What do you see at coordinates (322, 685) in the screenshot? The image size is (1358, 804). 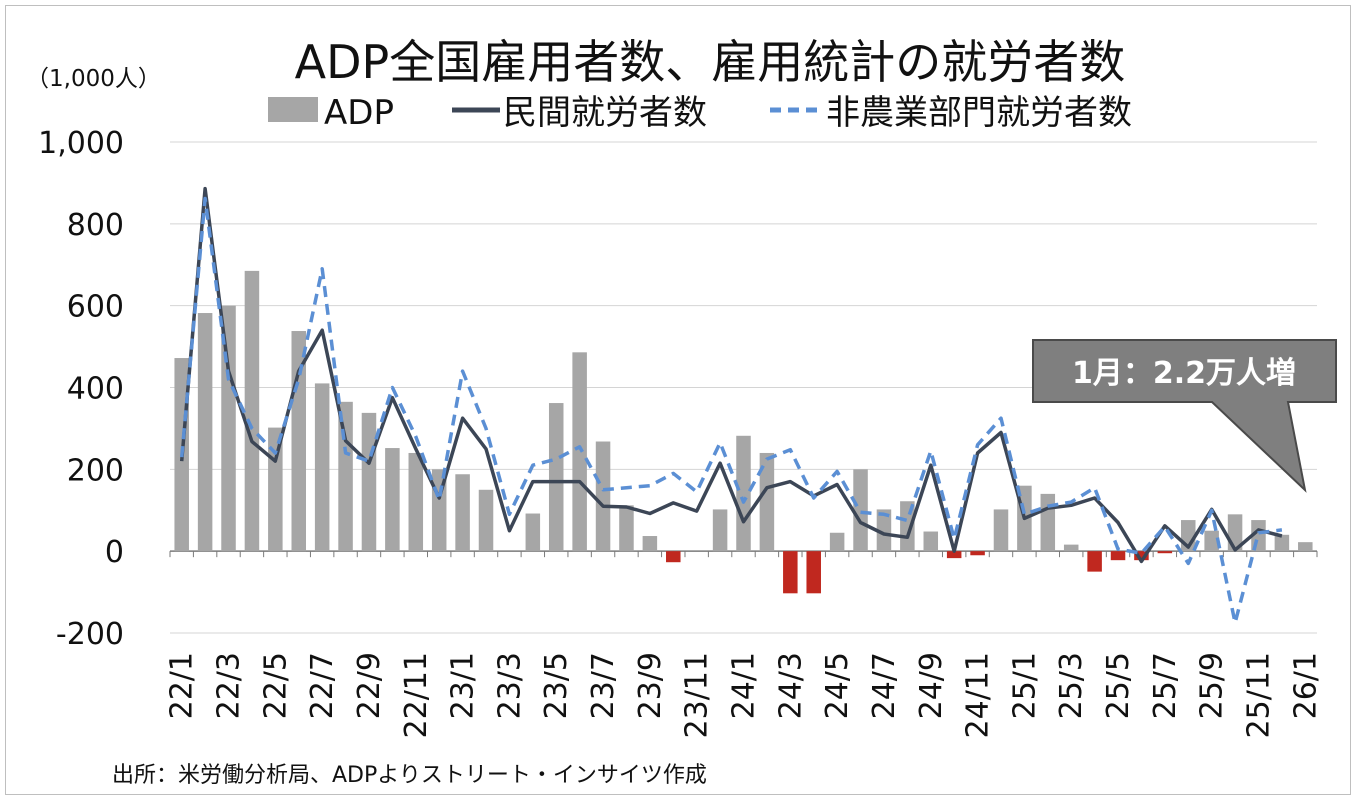 I see `x-tick-label: 22/7` at bounding box center [322, 685].